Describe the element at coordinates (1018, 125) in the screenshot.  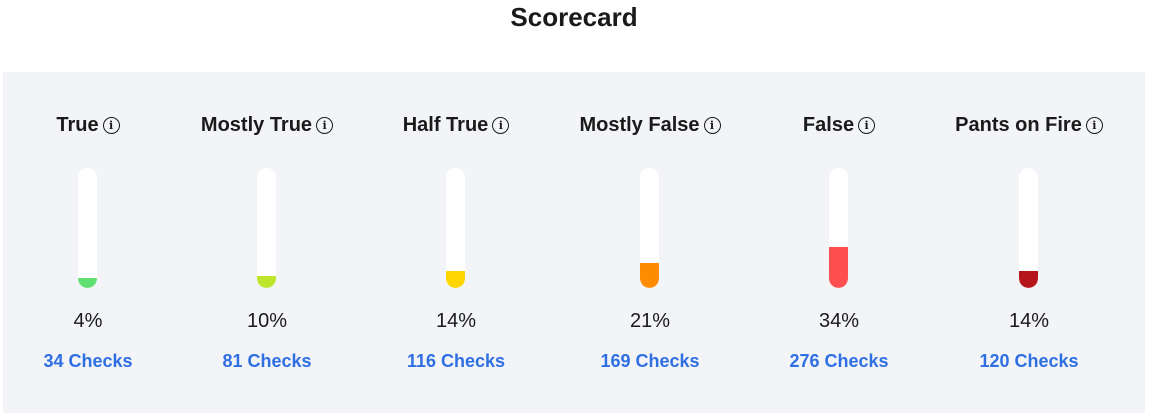
I see `rating-label-text: Pants on Fire` at that location.